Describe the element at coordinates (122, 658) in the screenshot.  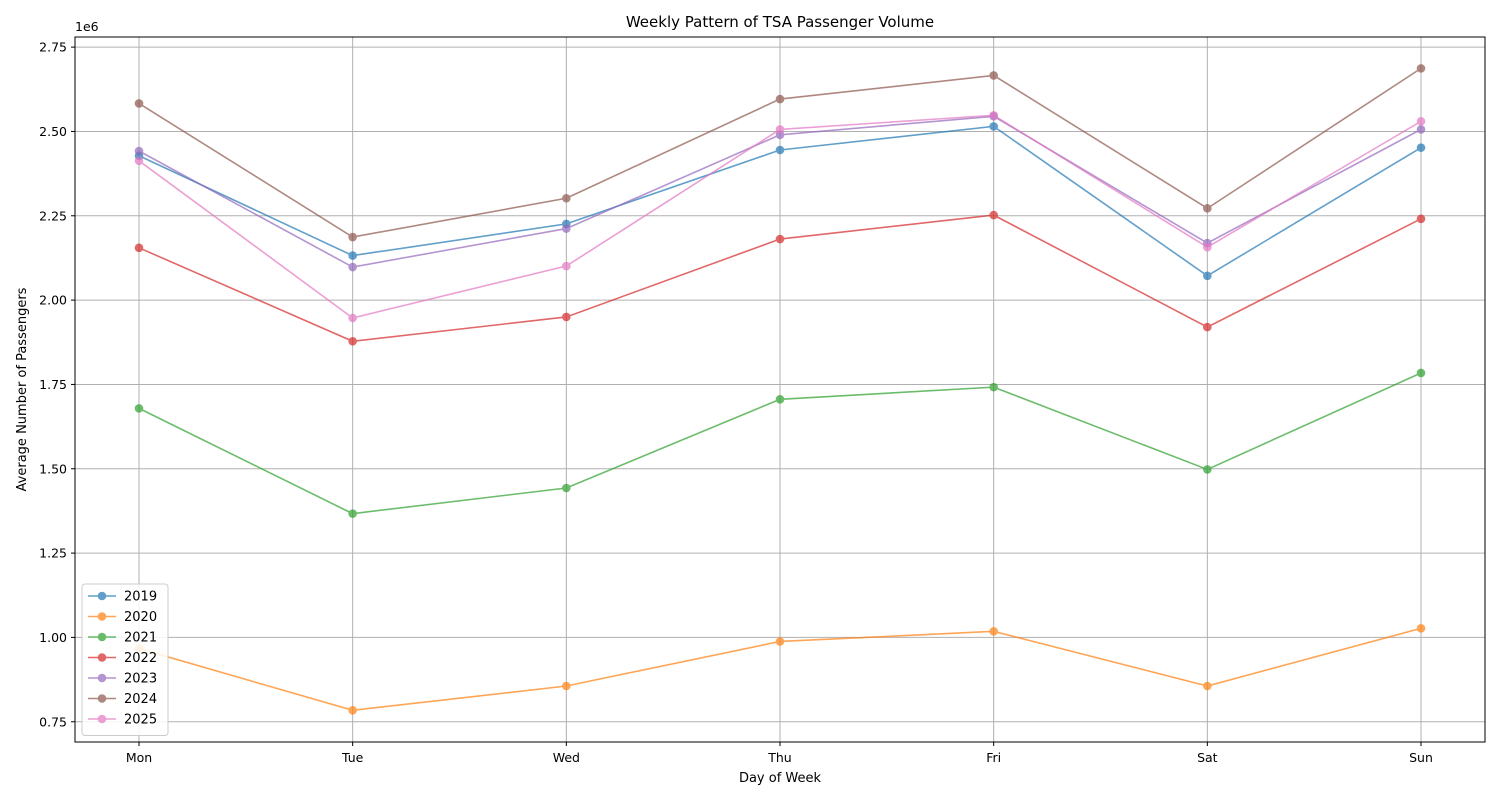
I see `legend-item-2022: 2022` at that location.